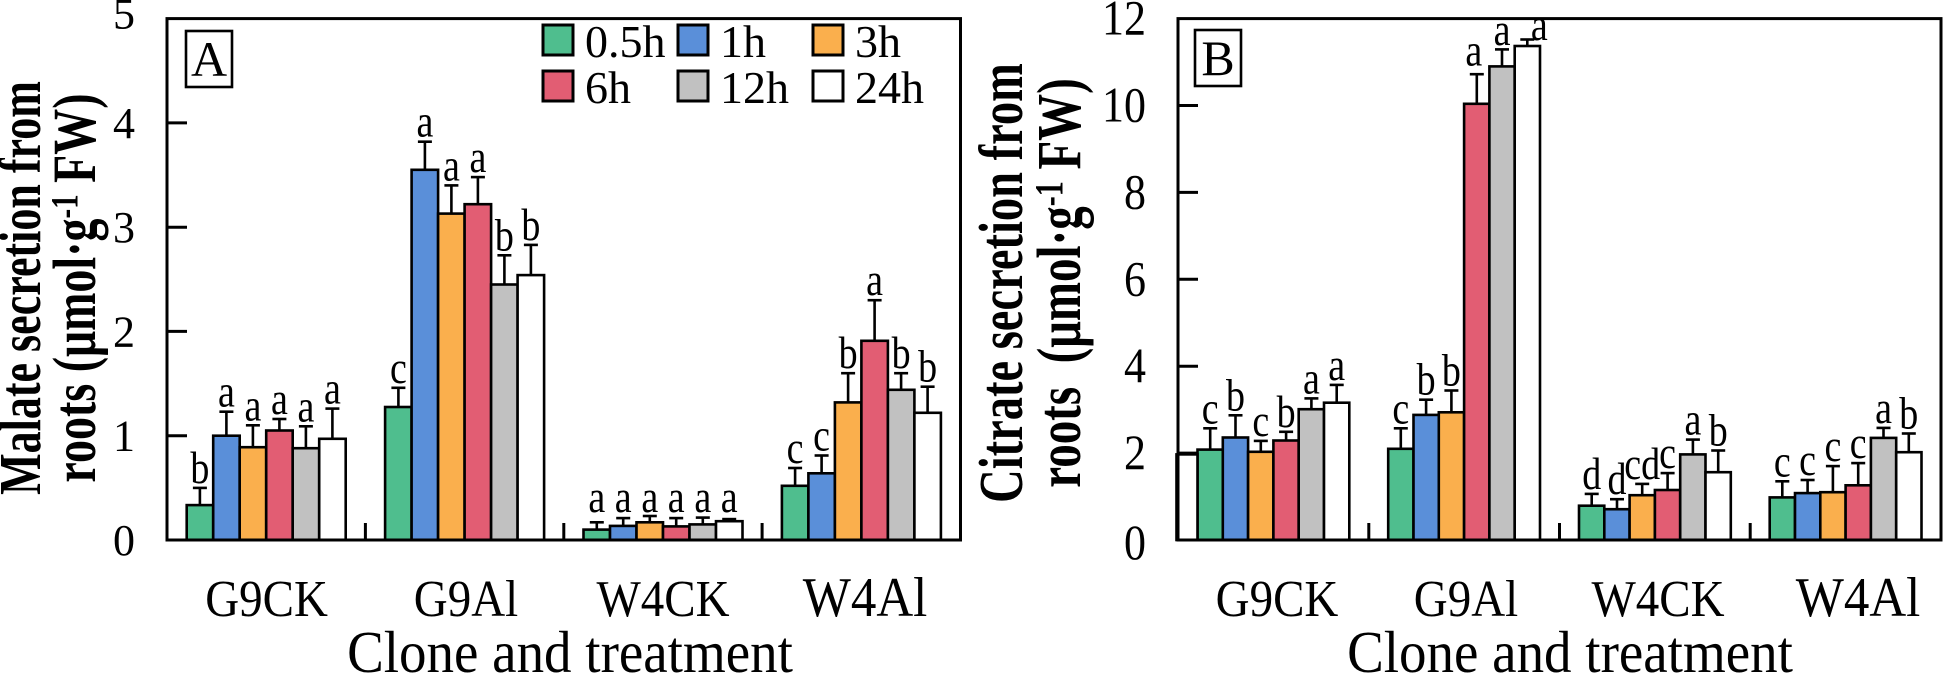  Describe the element at coordinates (889, 87) in the screenshot. I see `svg-text: 24h` at that location.